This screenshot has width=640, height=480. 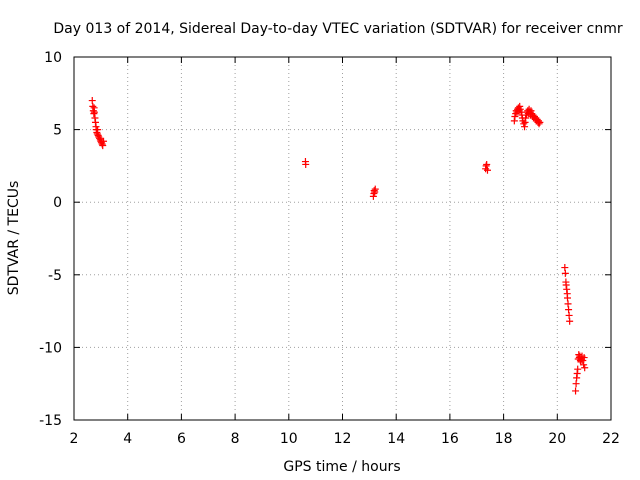 I want to click on x-tick-label: 6, so click(x=181, y=439).